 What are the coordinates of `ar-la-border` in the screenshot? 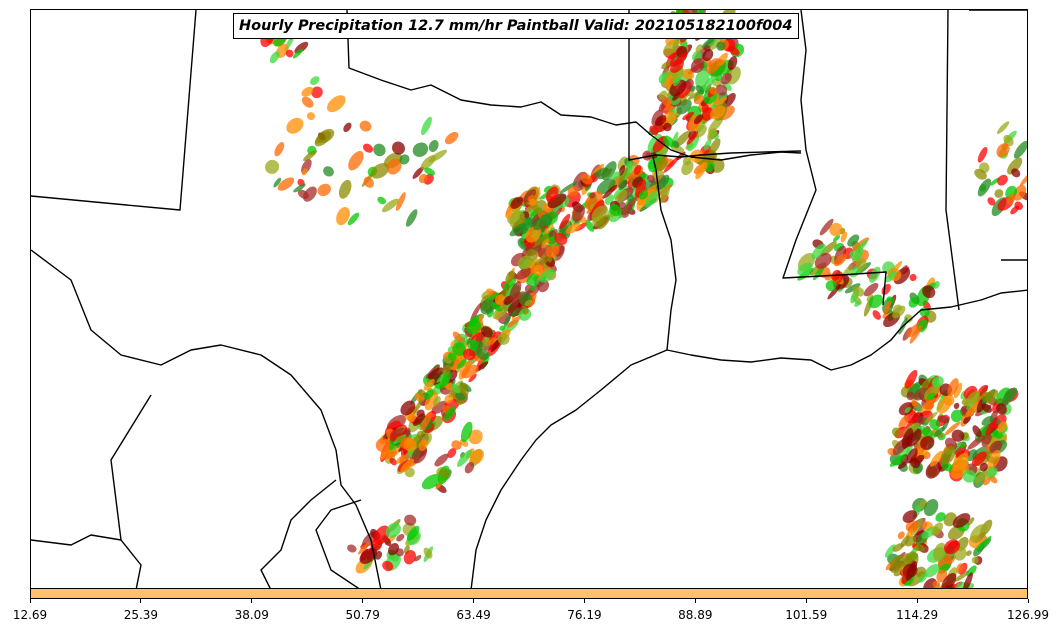 It's located at (715, 85).